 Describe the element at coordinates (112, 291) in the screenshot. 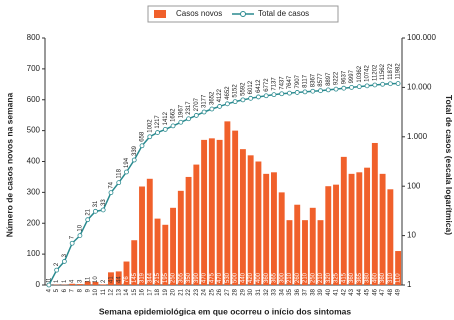

I see `x-tick-label: 12` at that location.